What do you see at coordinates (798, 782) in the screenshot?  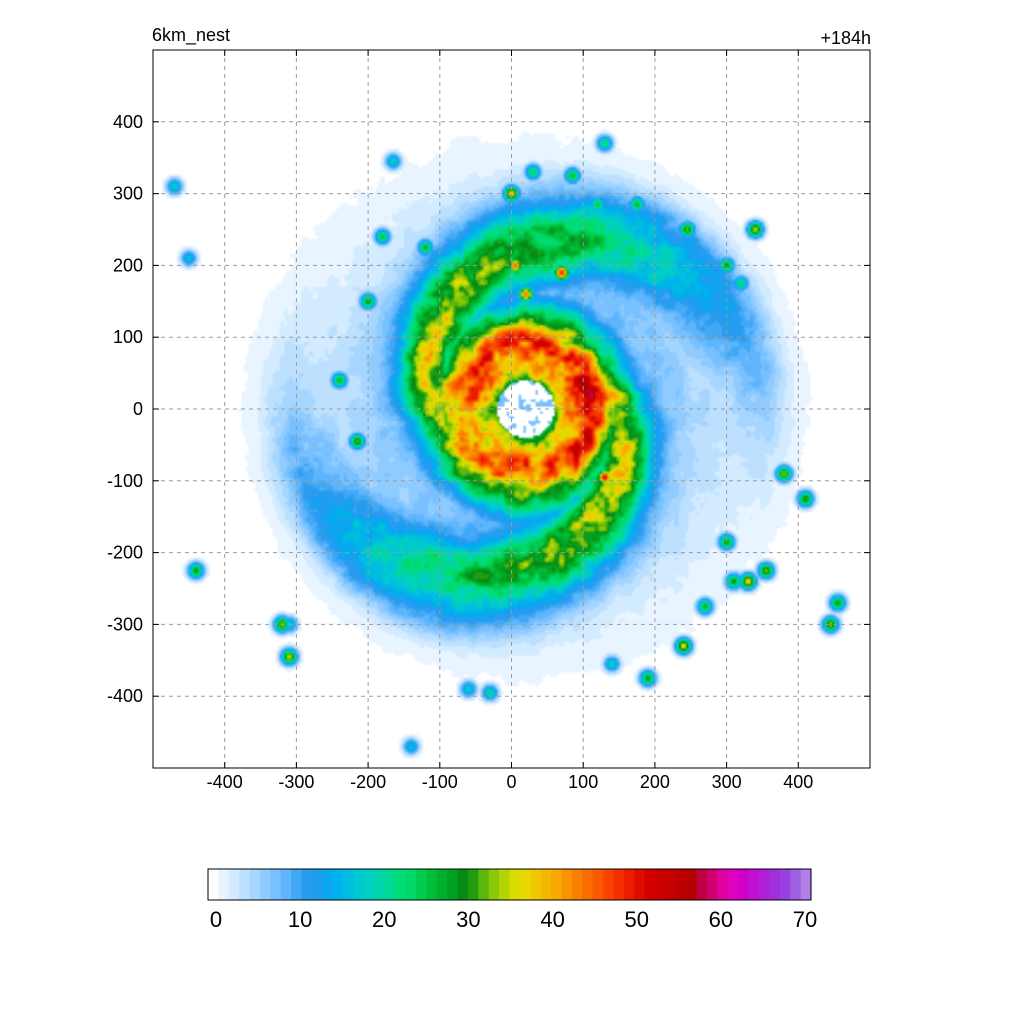 I see `x-tick-label: 400` at bounding box center [798, 782].